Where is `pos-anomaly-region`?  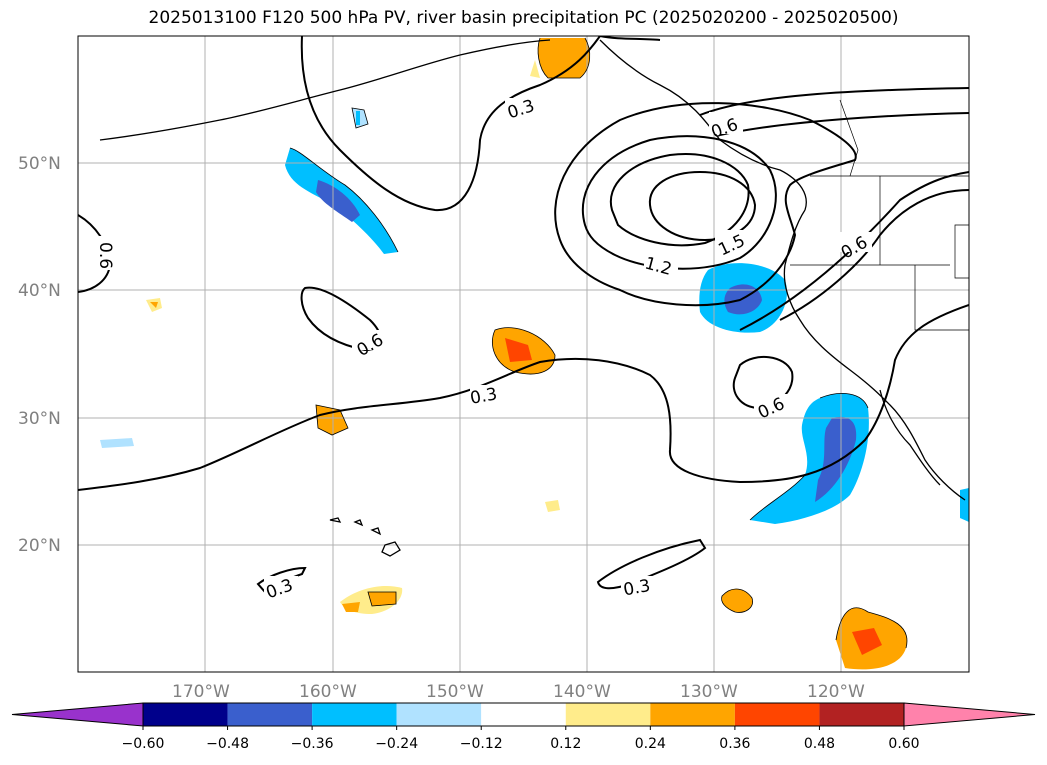 pos-anomaly-region is located at coordinates (564, 58).